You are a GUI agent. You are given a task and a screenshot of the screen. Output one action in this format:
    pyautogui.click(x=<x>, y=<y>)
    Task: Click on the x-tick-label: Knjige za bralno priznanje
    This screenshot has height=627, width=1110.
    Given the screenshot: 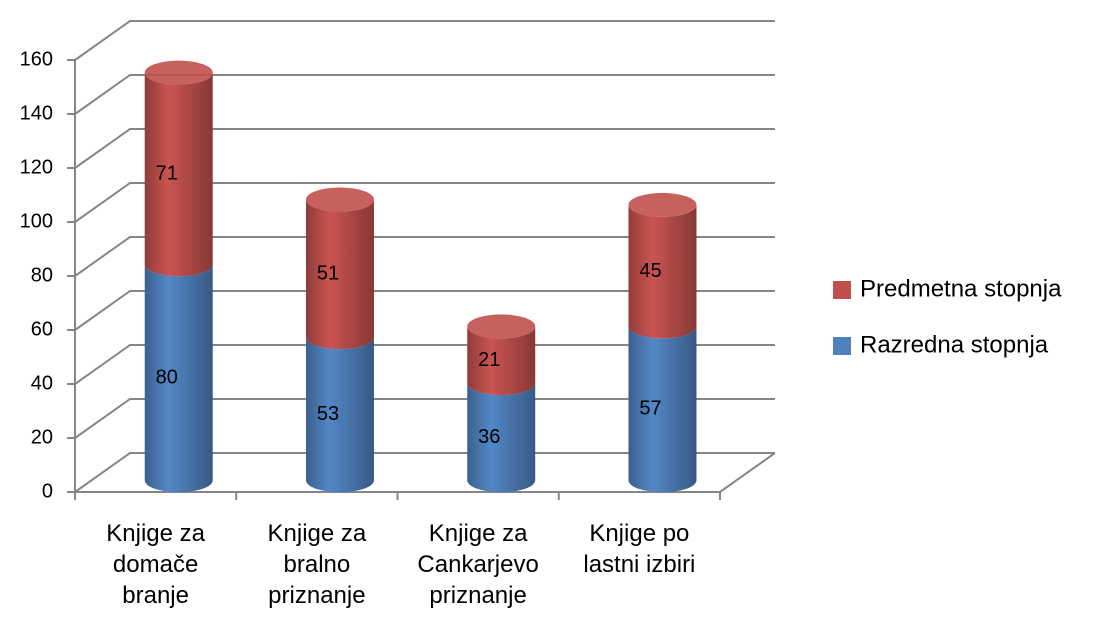 What is the action you would take?
    pyautogui.click(x=317, y=564)
    